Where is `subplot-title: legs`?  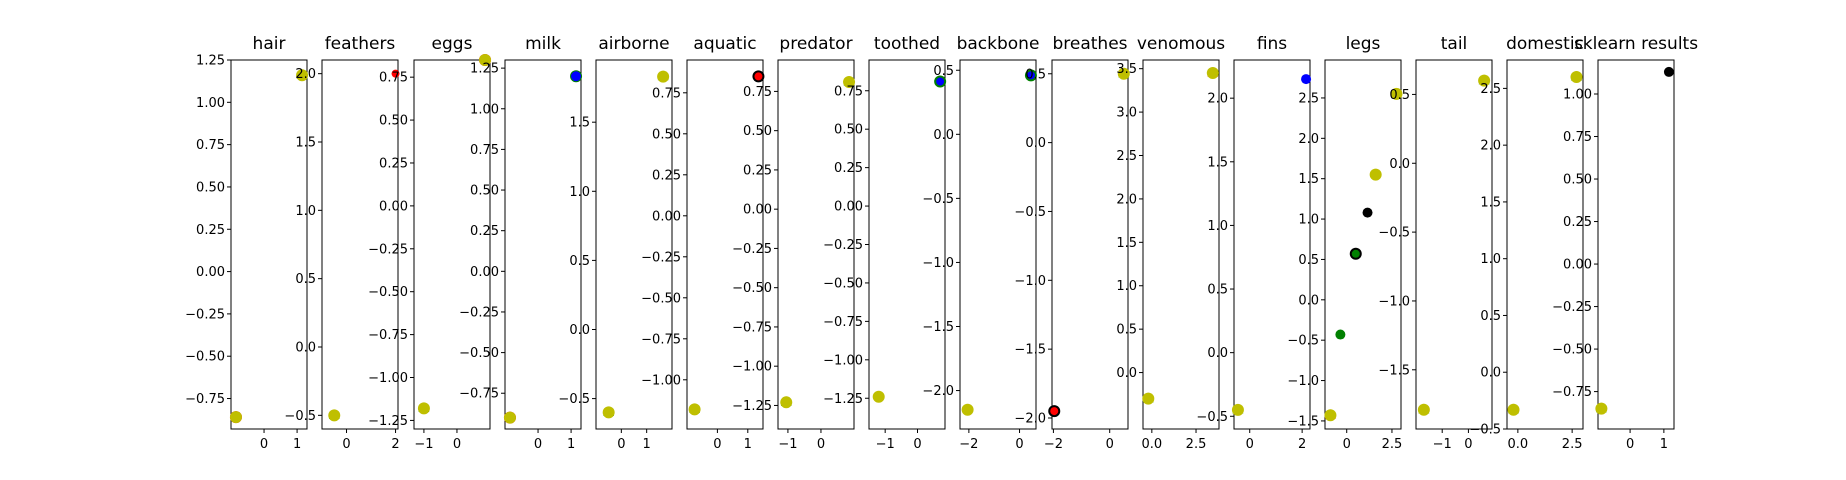
subplot-title: legs is located at coordinates (1363, 44).